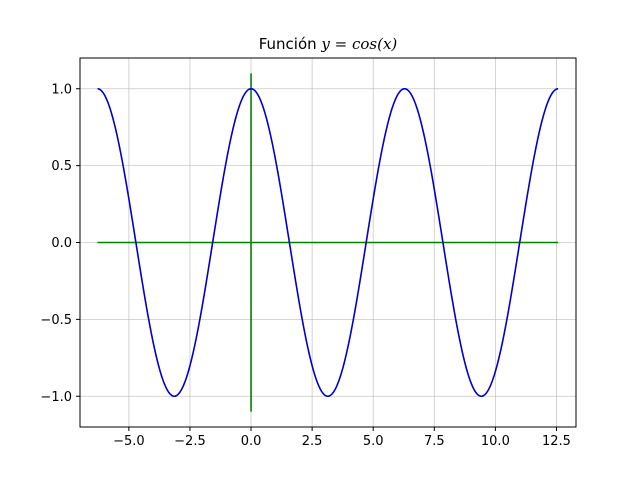 This screenshot has width=640, height=480. Describe the element at coordinates (56, 397) in the screenshot. I see `y-tick-label: −1.0` at that location.